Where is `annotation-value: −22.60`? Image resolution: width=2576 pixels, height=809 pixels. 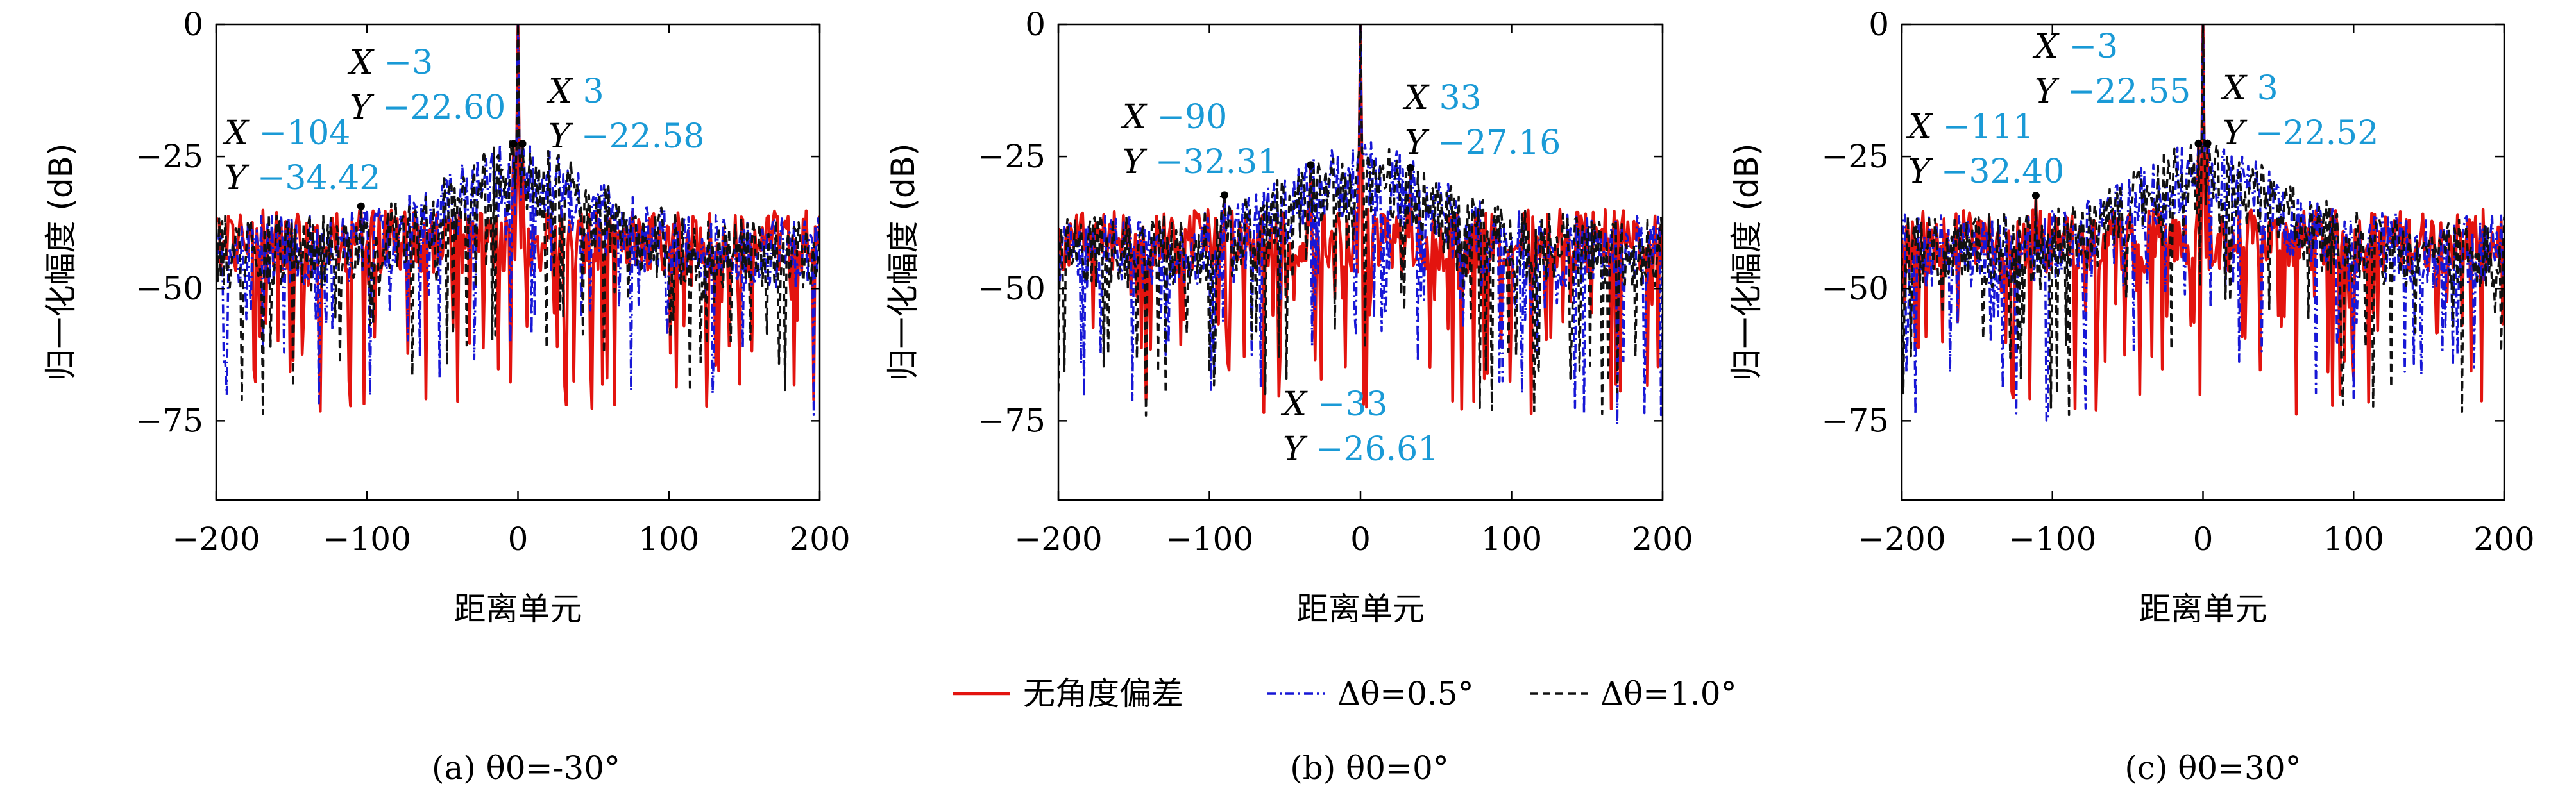
annotation-value: −22.60 is located at coordinates (443, 107).